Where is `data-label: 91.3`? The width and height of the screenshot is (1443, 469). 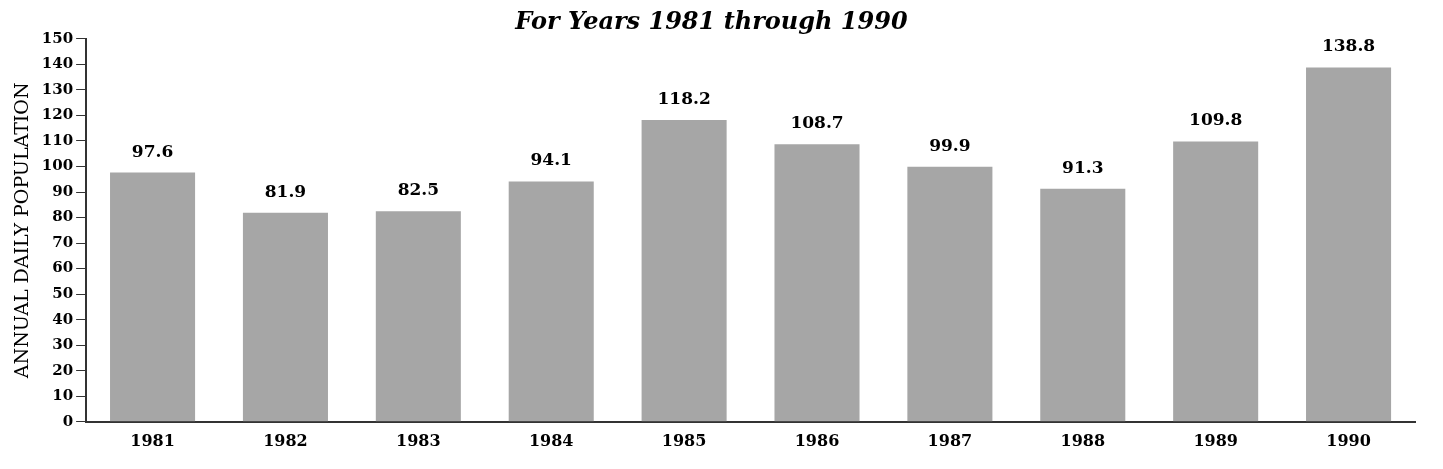
data-label: 91.3 is located at coordinates (1083, 166).